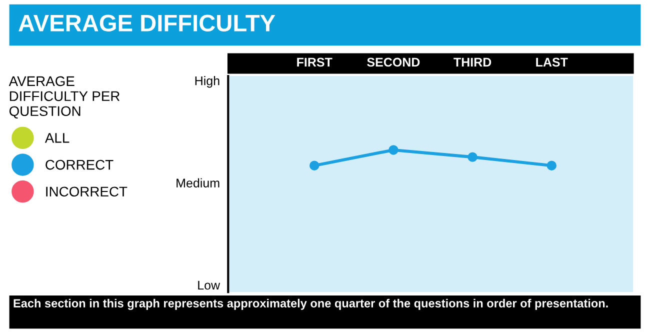 This screenshot has width=650, height=335. What do you see at coordinates (314, 62) in the screenshot?
I see `x-tick-label: FIRST` at bounding box center [314, 62].